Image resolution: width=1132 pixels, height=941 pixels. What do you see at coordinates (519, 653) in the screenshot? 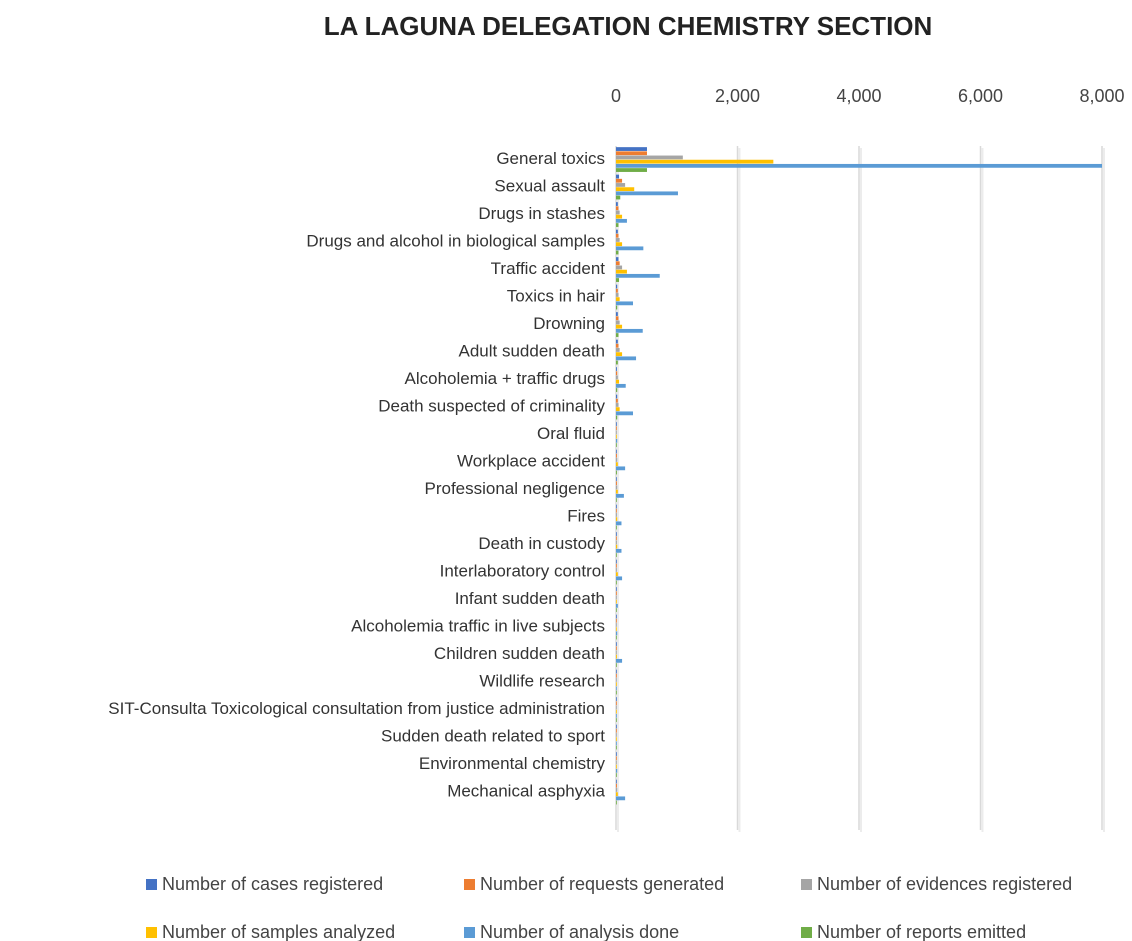
I see `y-tick-label: Children sudden death` at bounding box center [519, 653].